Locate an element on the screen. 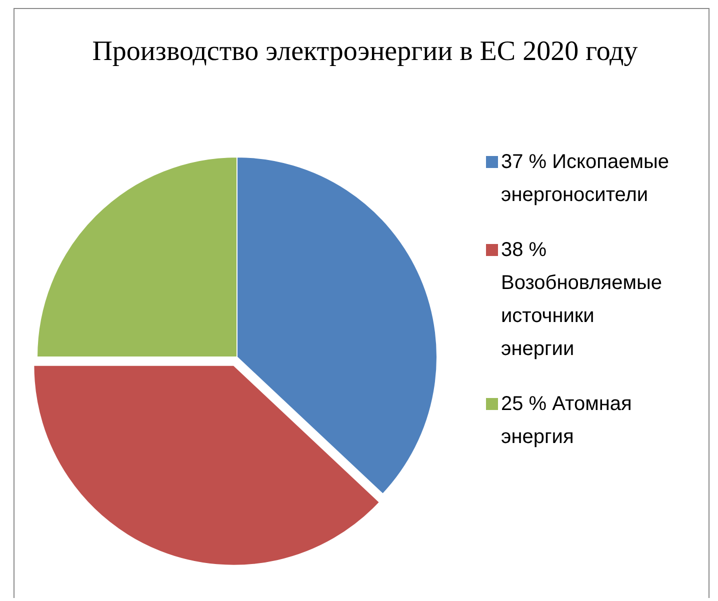 This screenshot has height=601, width=718. legend-label: 37 % Ископаемые энергоносители is located at coordinates (585, 178).